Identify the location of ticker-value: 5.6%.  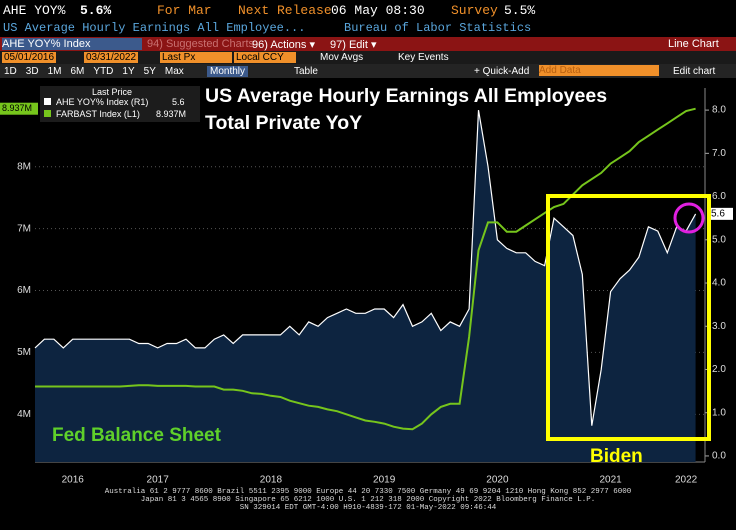
(96, 10).